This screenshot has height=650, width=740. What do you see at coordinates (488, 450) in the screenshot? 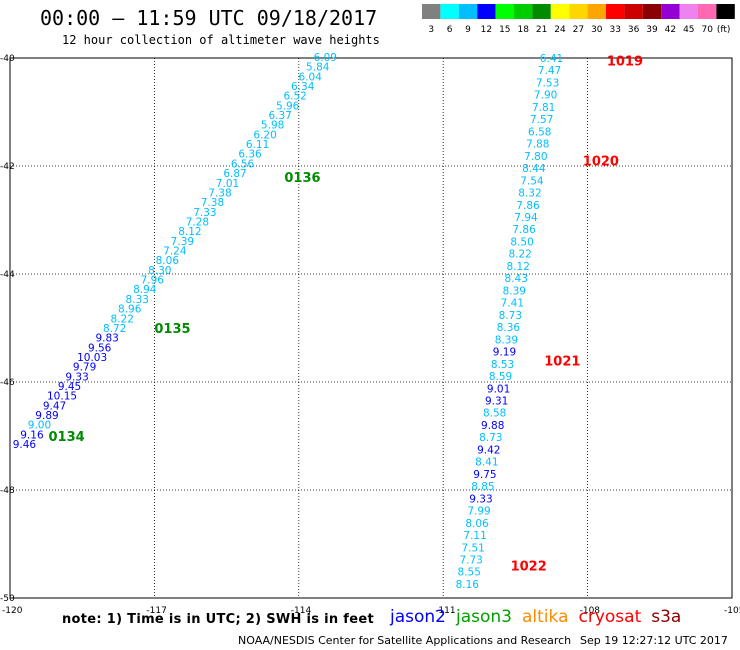
I see `wave-height-value: 9.42` at bounding box center [488, 450].